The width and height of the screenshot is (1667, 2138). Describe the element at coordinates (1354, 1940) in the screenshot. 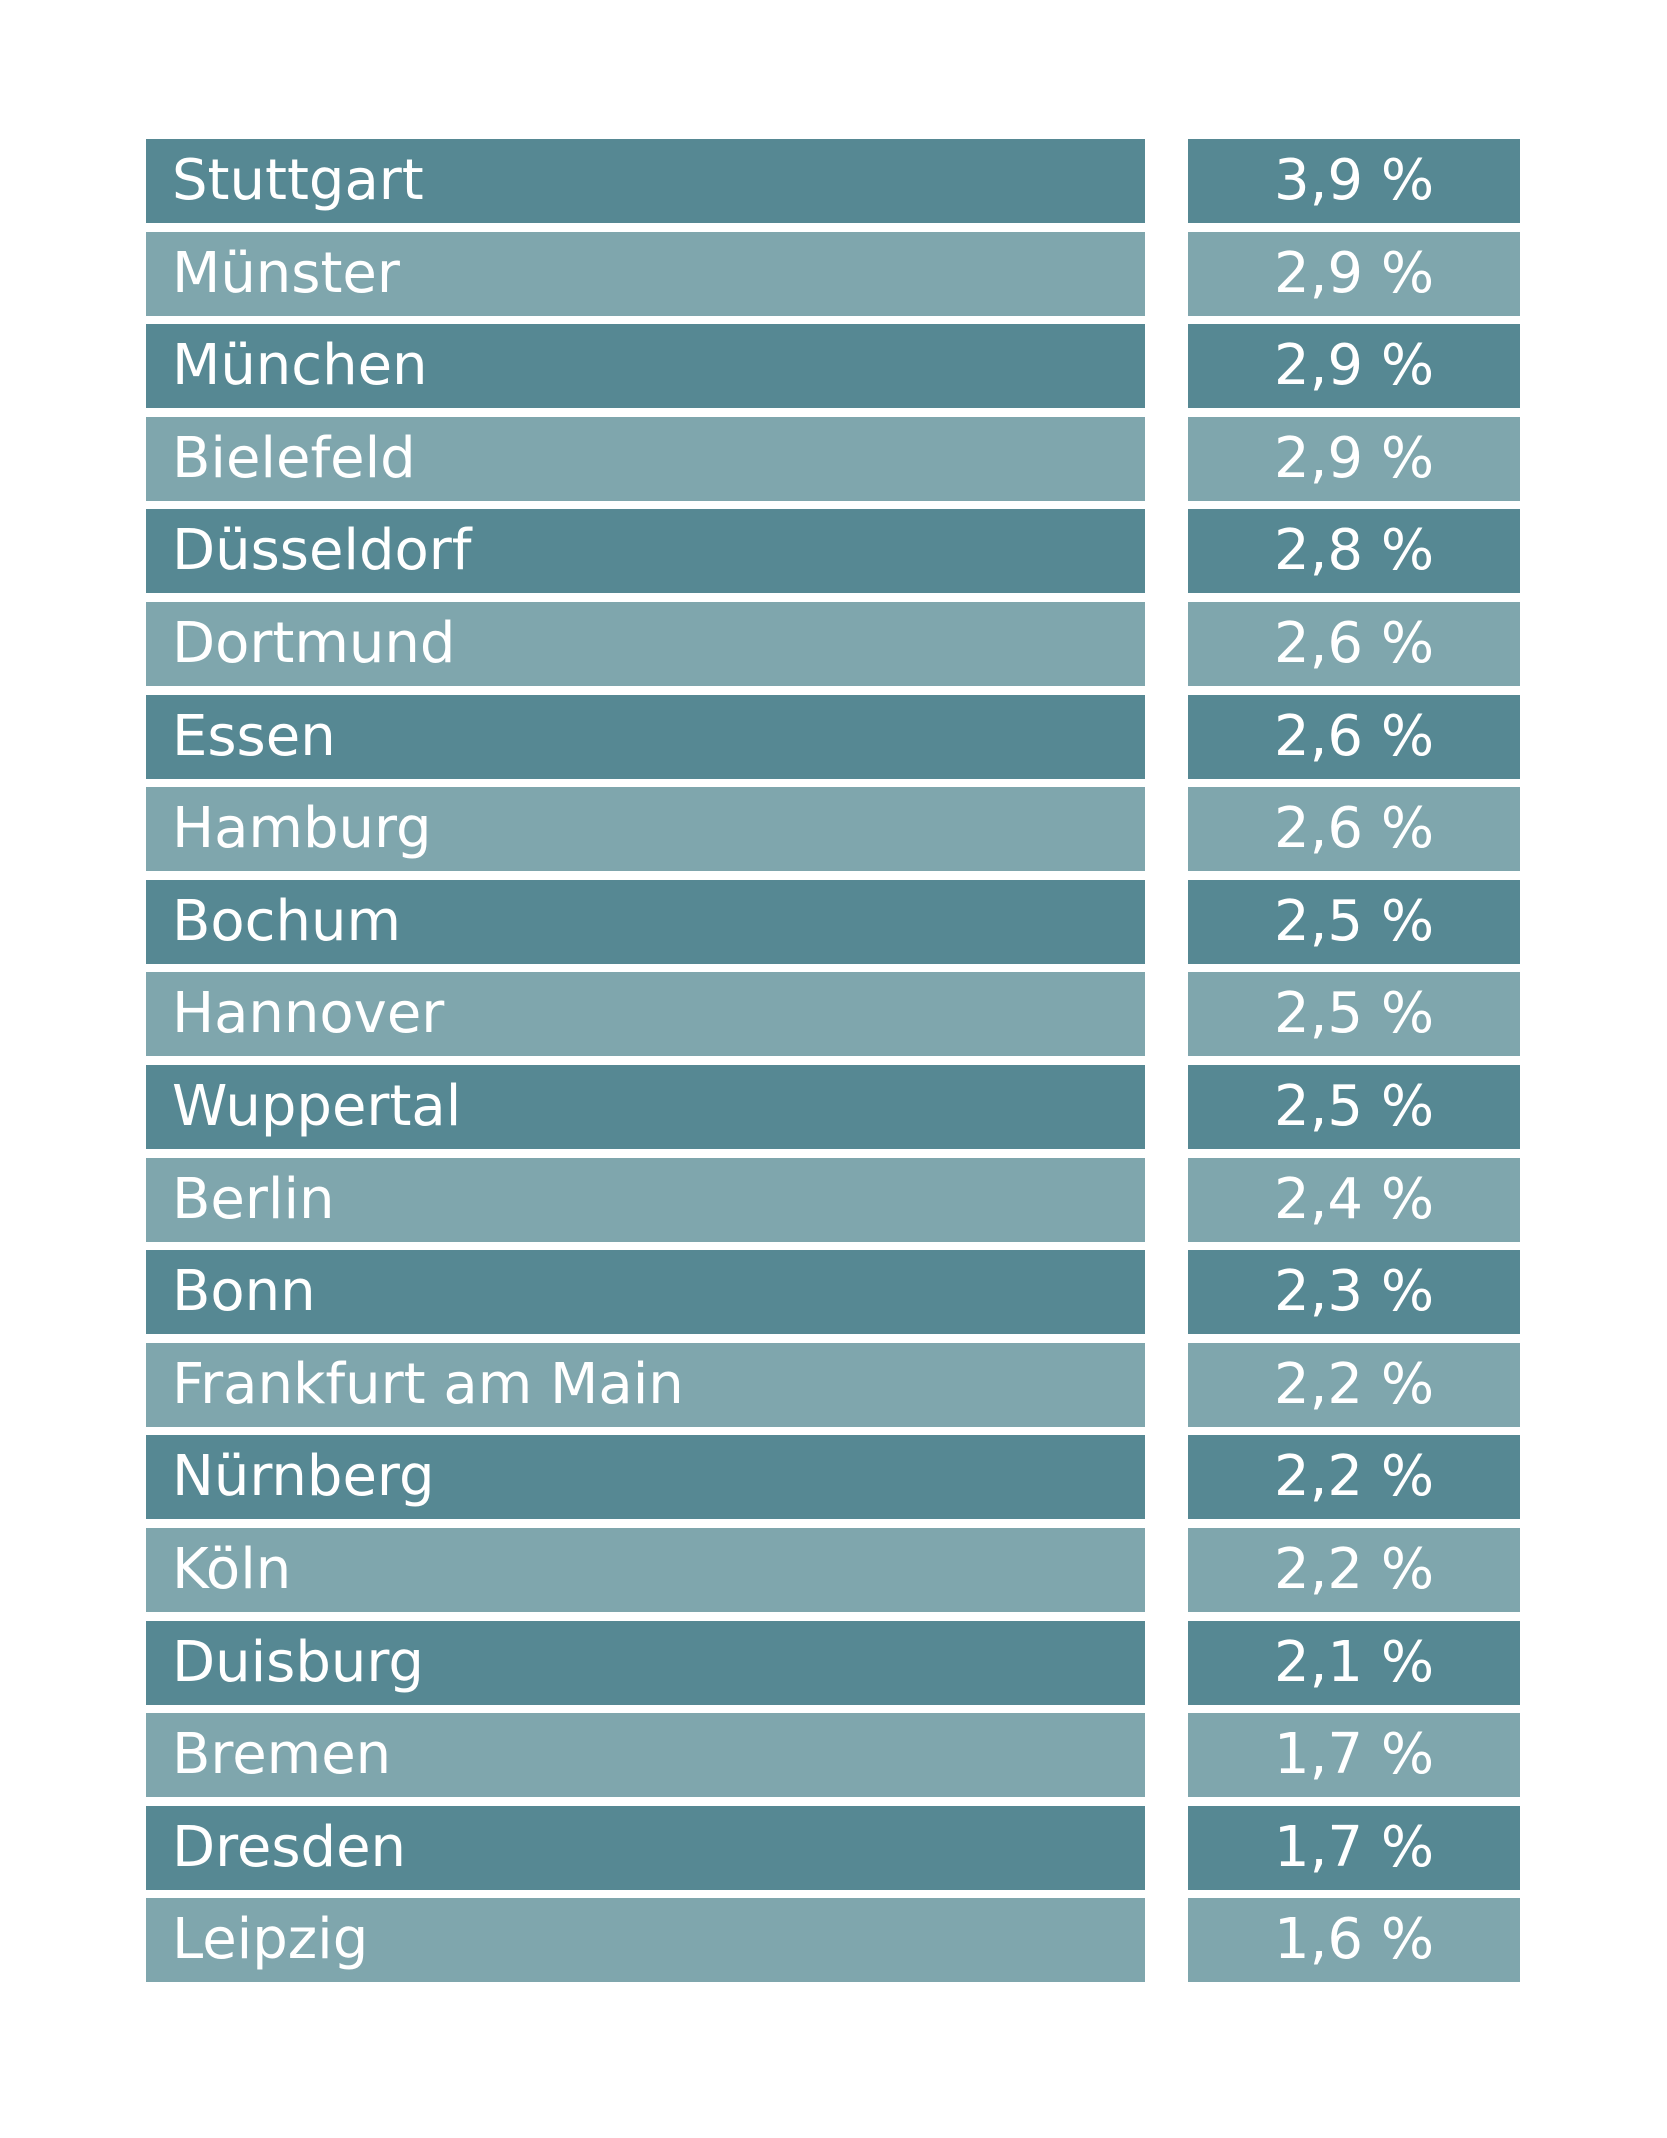

I see `value-cell: 1,6 %` at that location.